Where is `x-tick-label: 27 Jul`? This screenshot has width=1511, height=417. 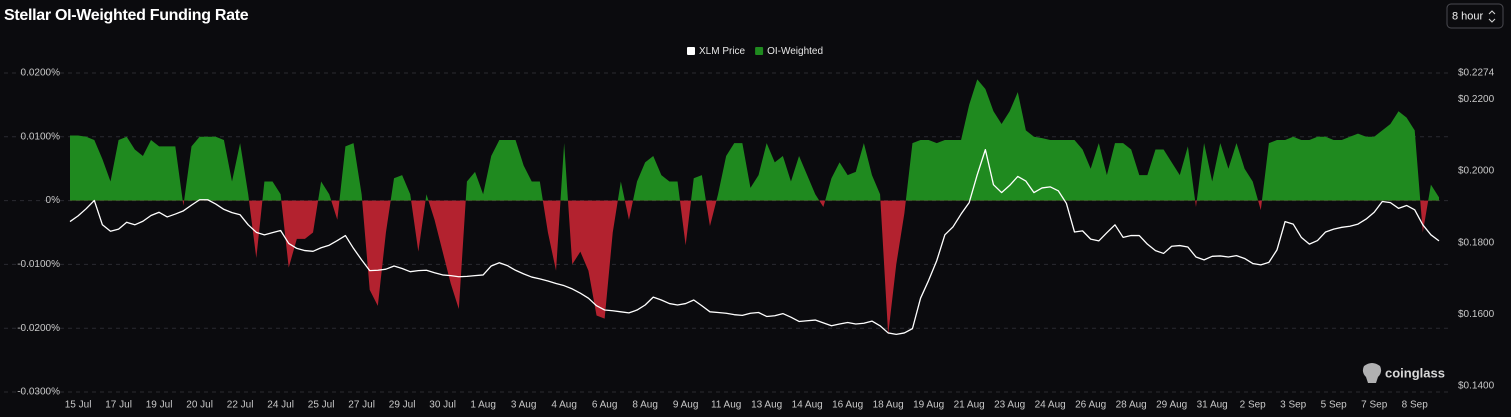
x-tick-label: 27 Jul is located at coordinates (361, 405).